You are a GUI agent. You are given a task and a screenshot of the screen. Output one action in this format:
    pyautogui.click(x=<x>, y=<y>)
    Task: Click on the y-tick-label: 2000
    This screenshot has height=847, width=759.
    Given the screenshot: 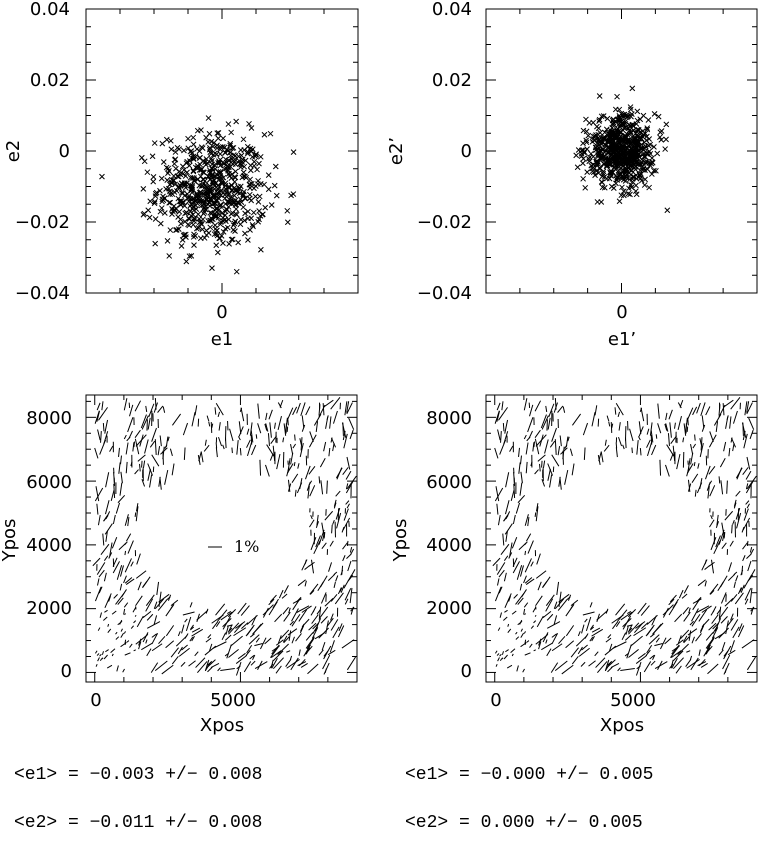 What is the action you would take?
    pyautogui.click(x=49, y=608)
    